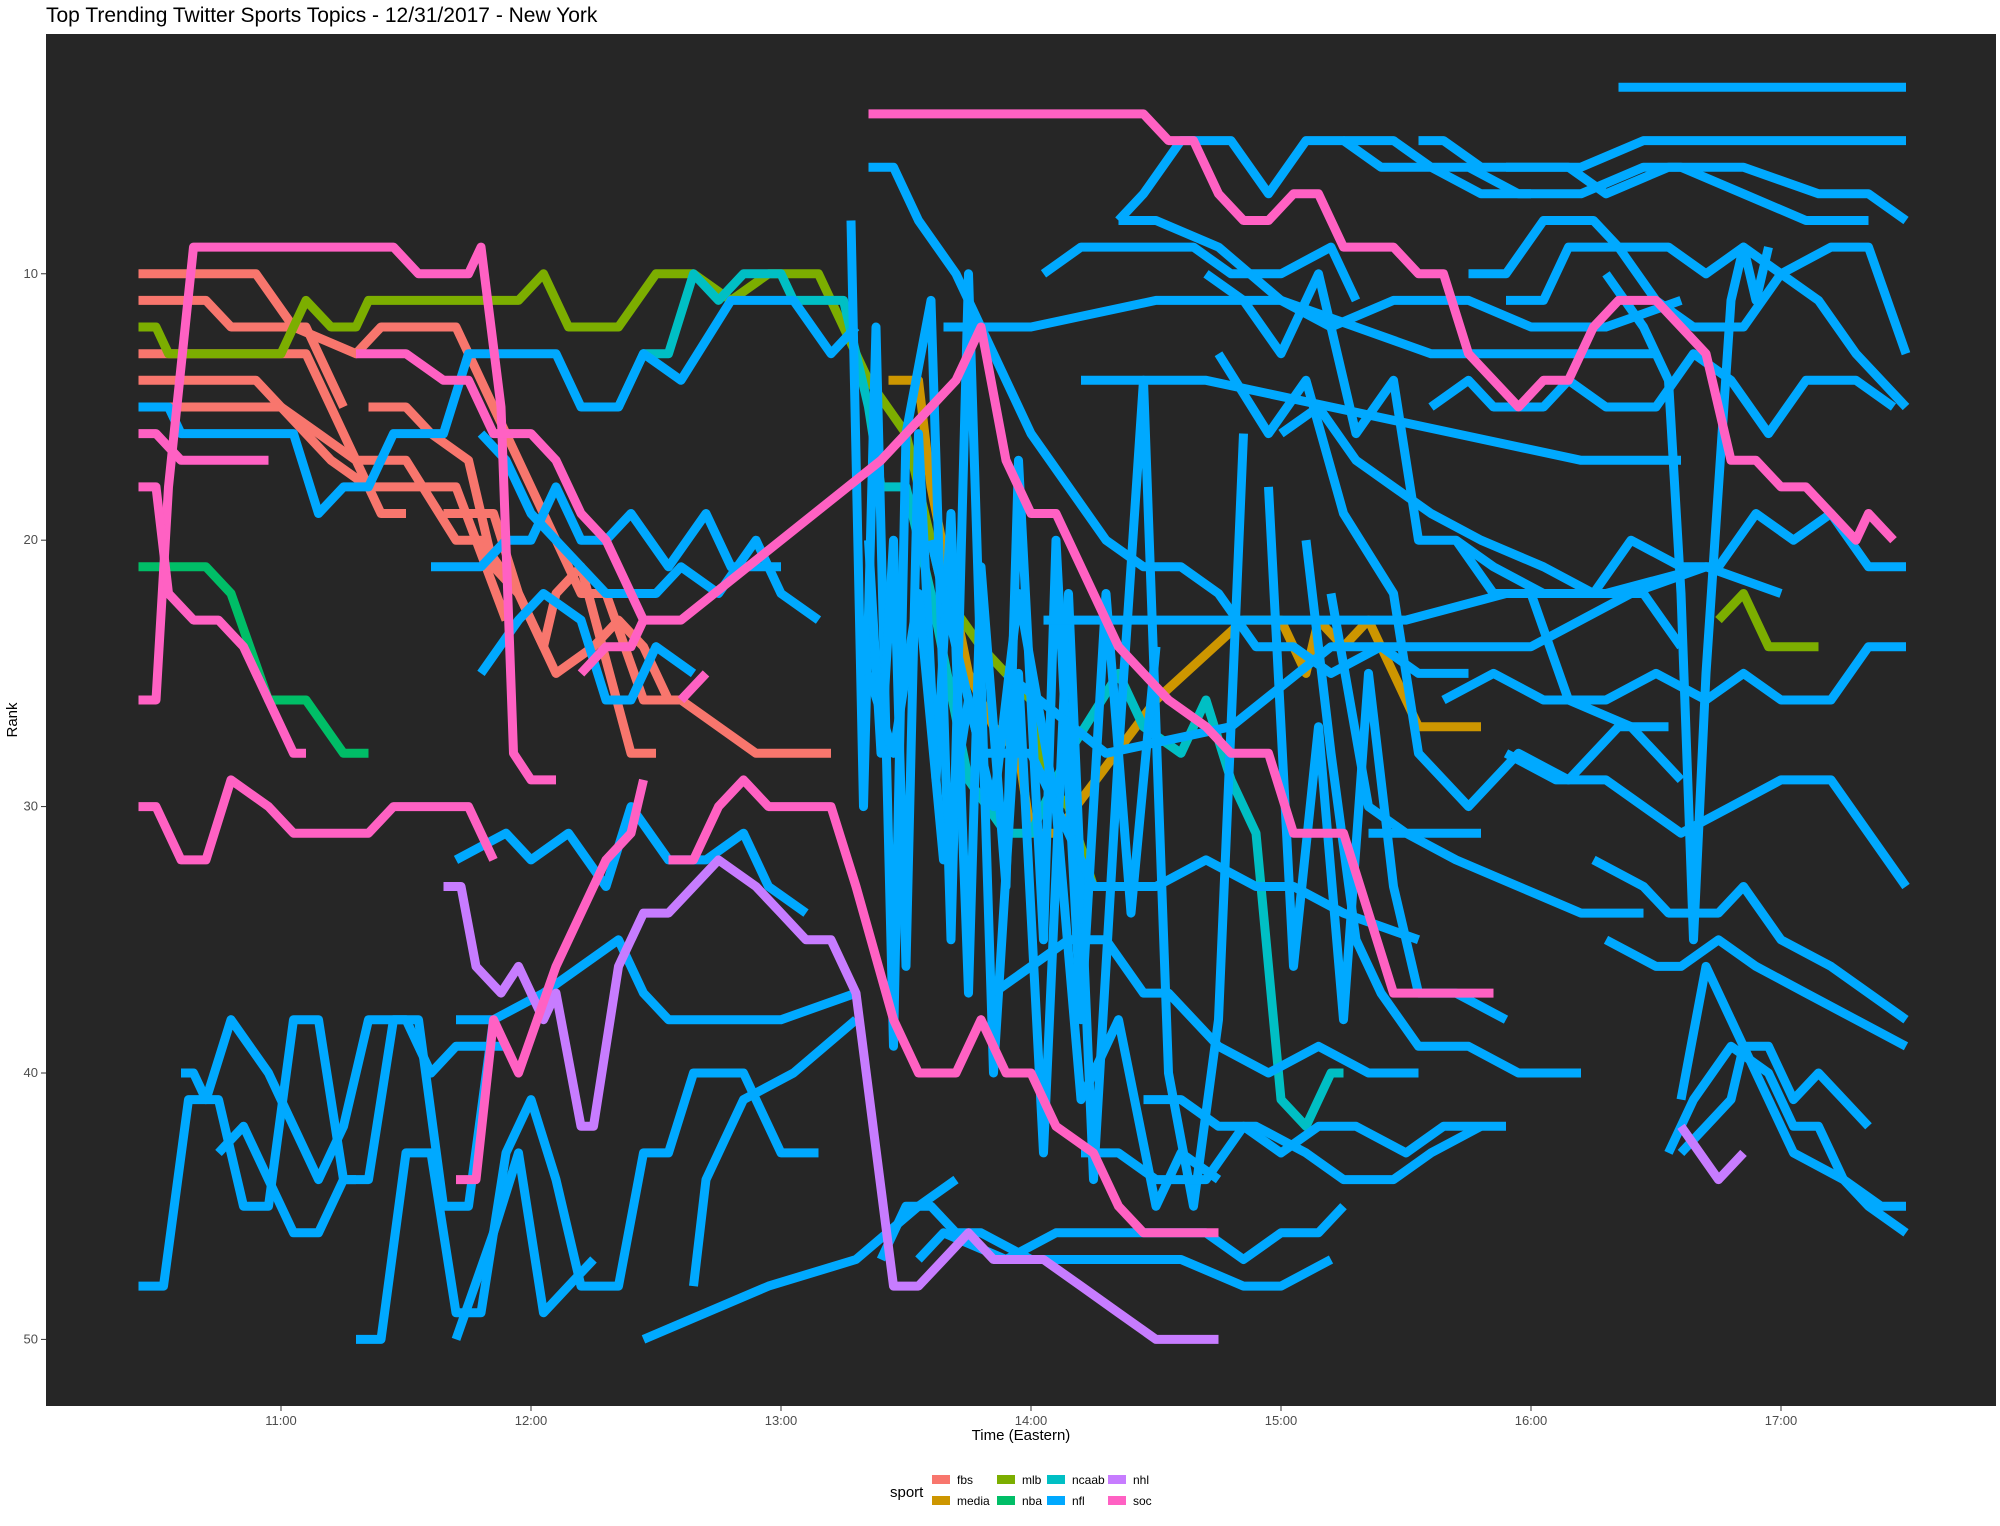 The image size is (2000, 1526). What do you see at coordinates (31, 1072) in the screenshot?
I see `y-tick-label: 40` at bounding box center [31, 1072].